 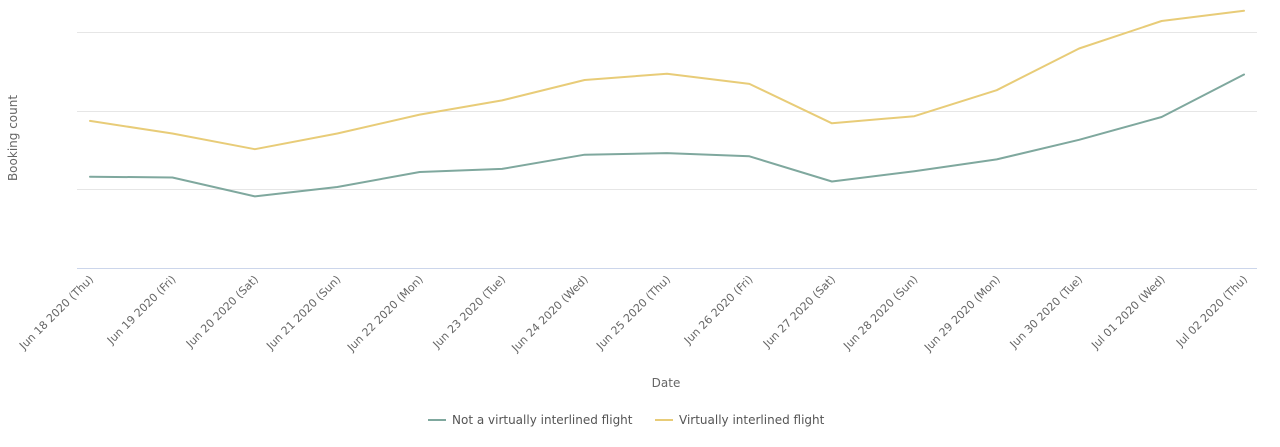 I want to click on x-tick-label: Jun 24 2020 (Wed), so click(x=550, y=314).